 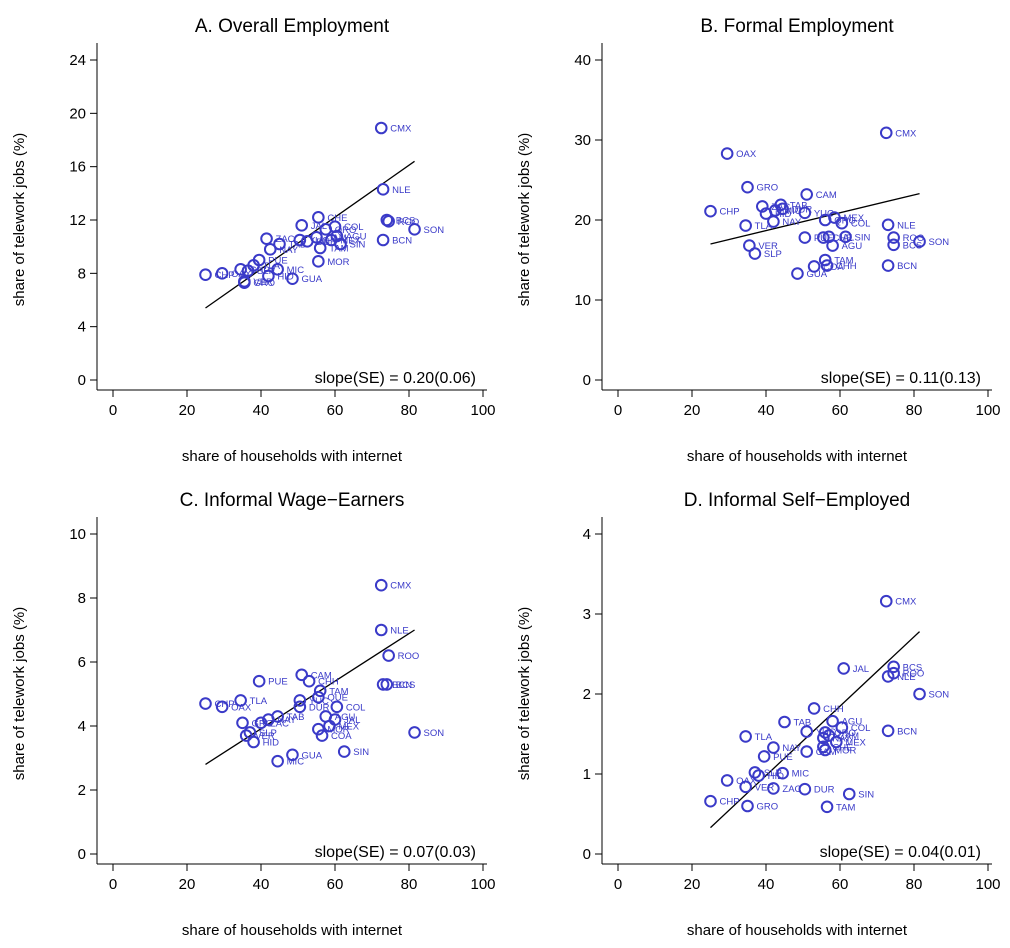 What do you see at coordinates (799, 205) in the screenshot?
I see `point-label: TAB` at bounding box center [799, 205].